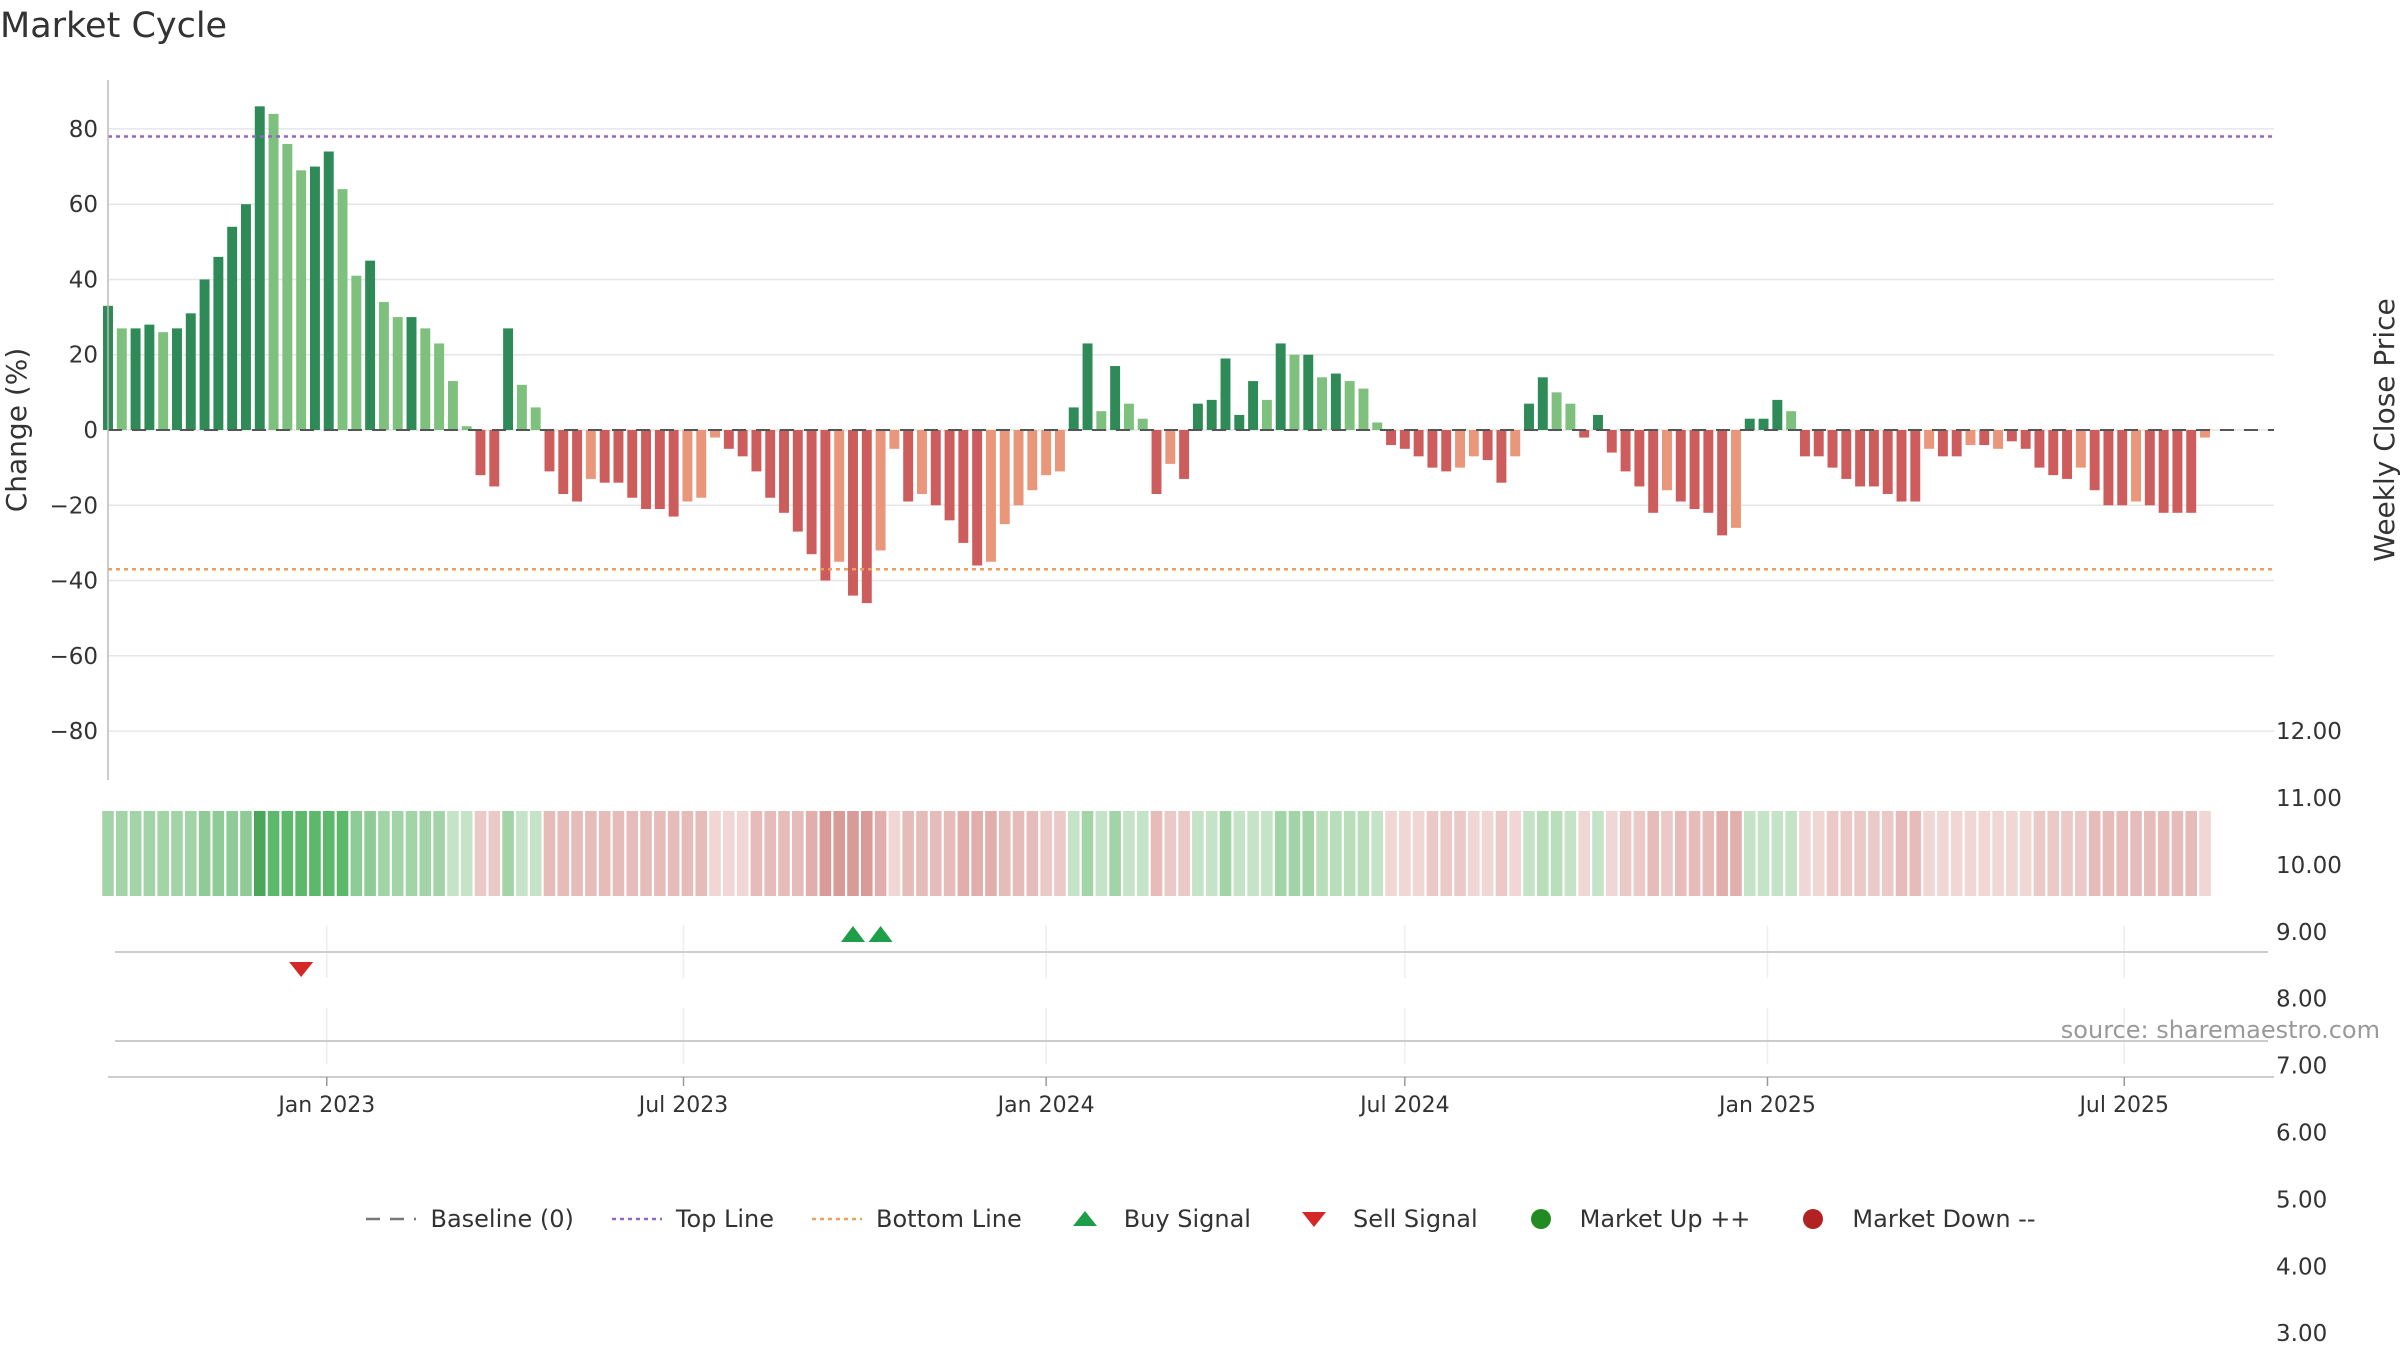  What do you see at coordinates (2123, 1105) in the screenshot?
I see `x-tick-label: Jul 2025` at bounding box center [2123, 1105].